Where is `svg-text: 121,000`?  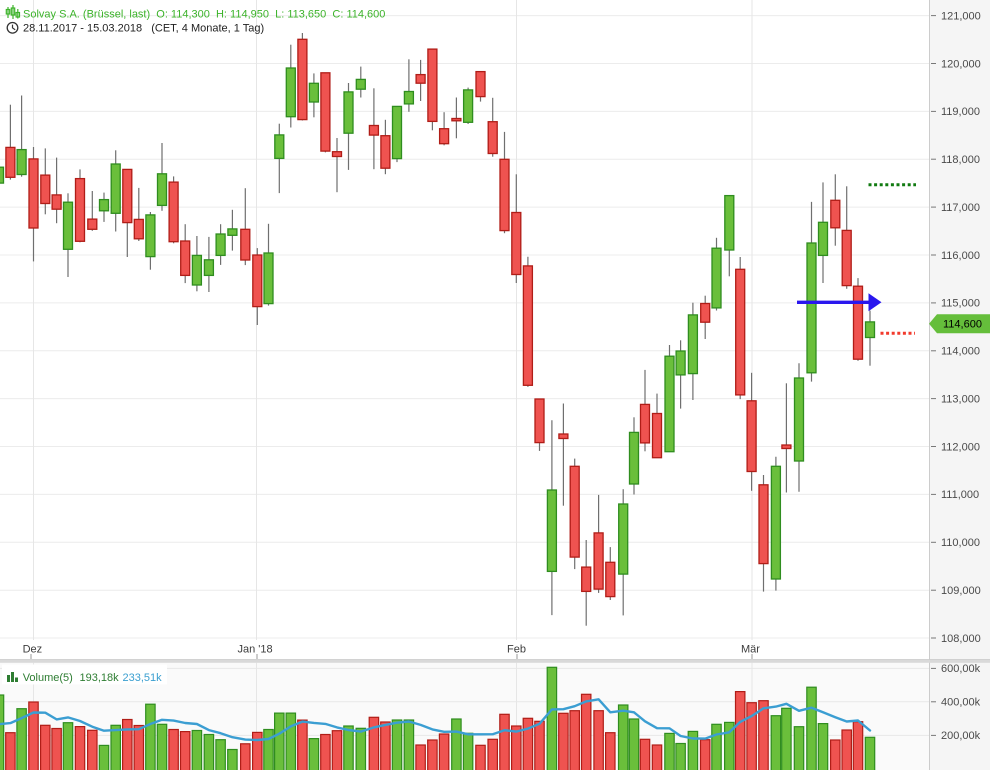
svg-text: 121,000 is located at coordinates (961, 16).